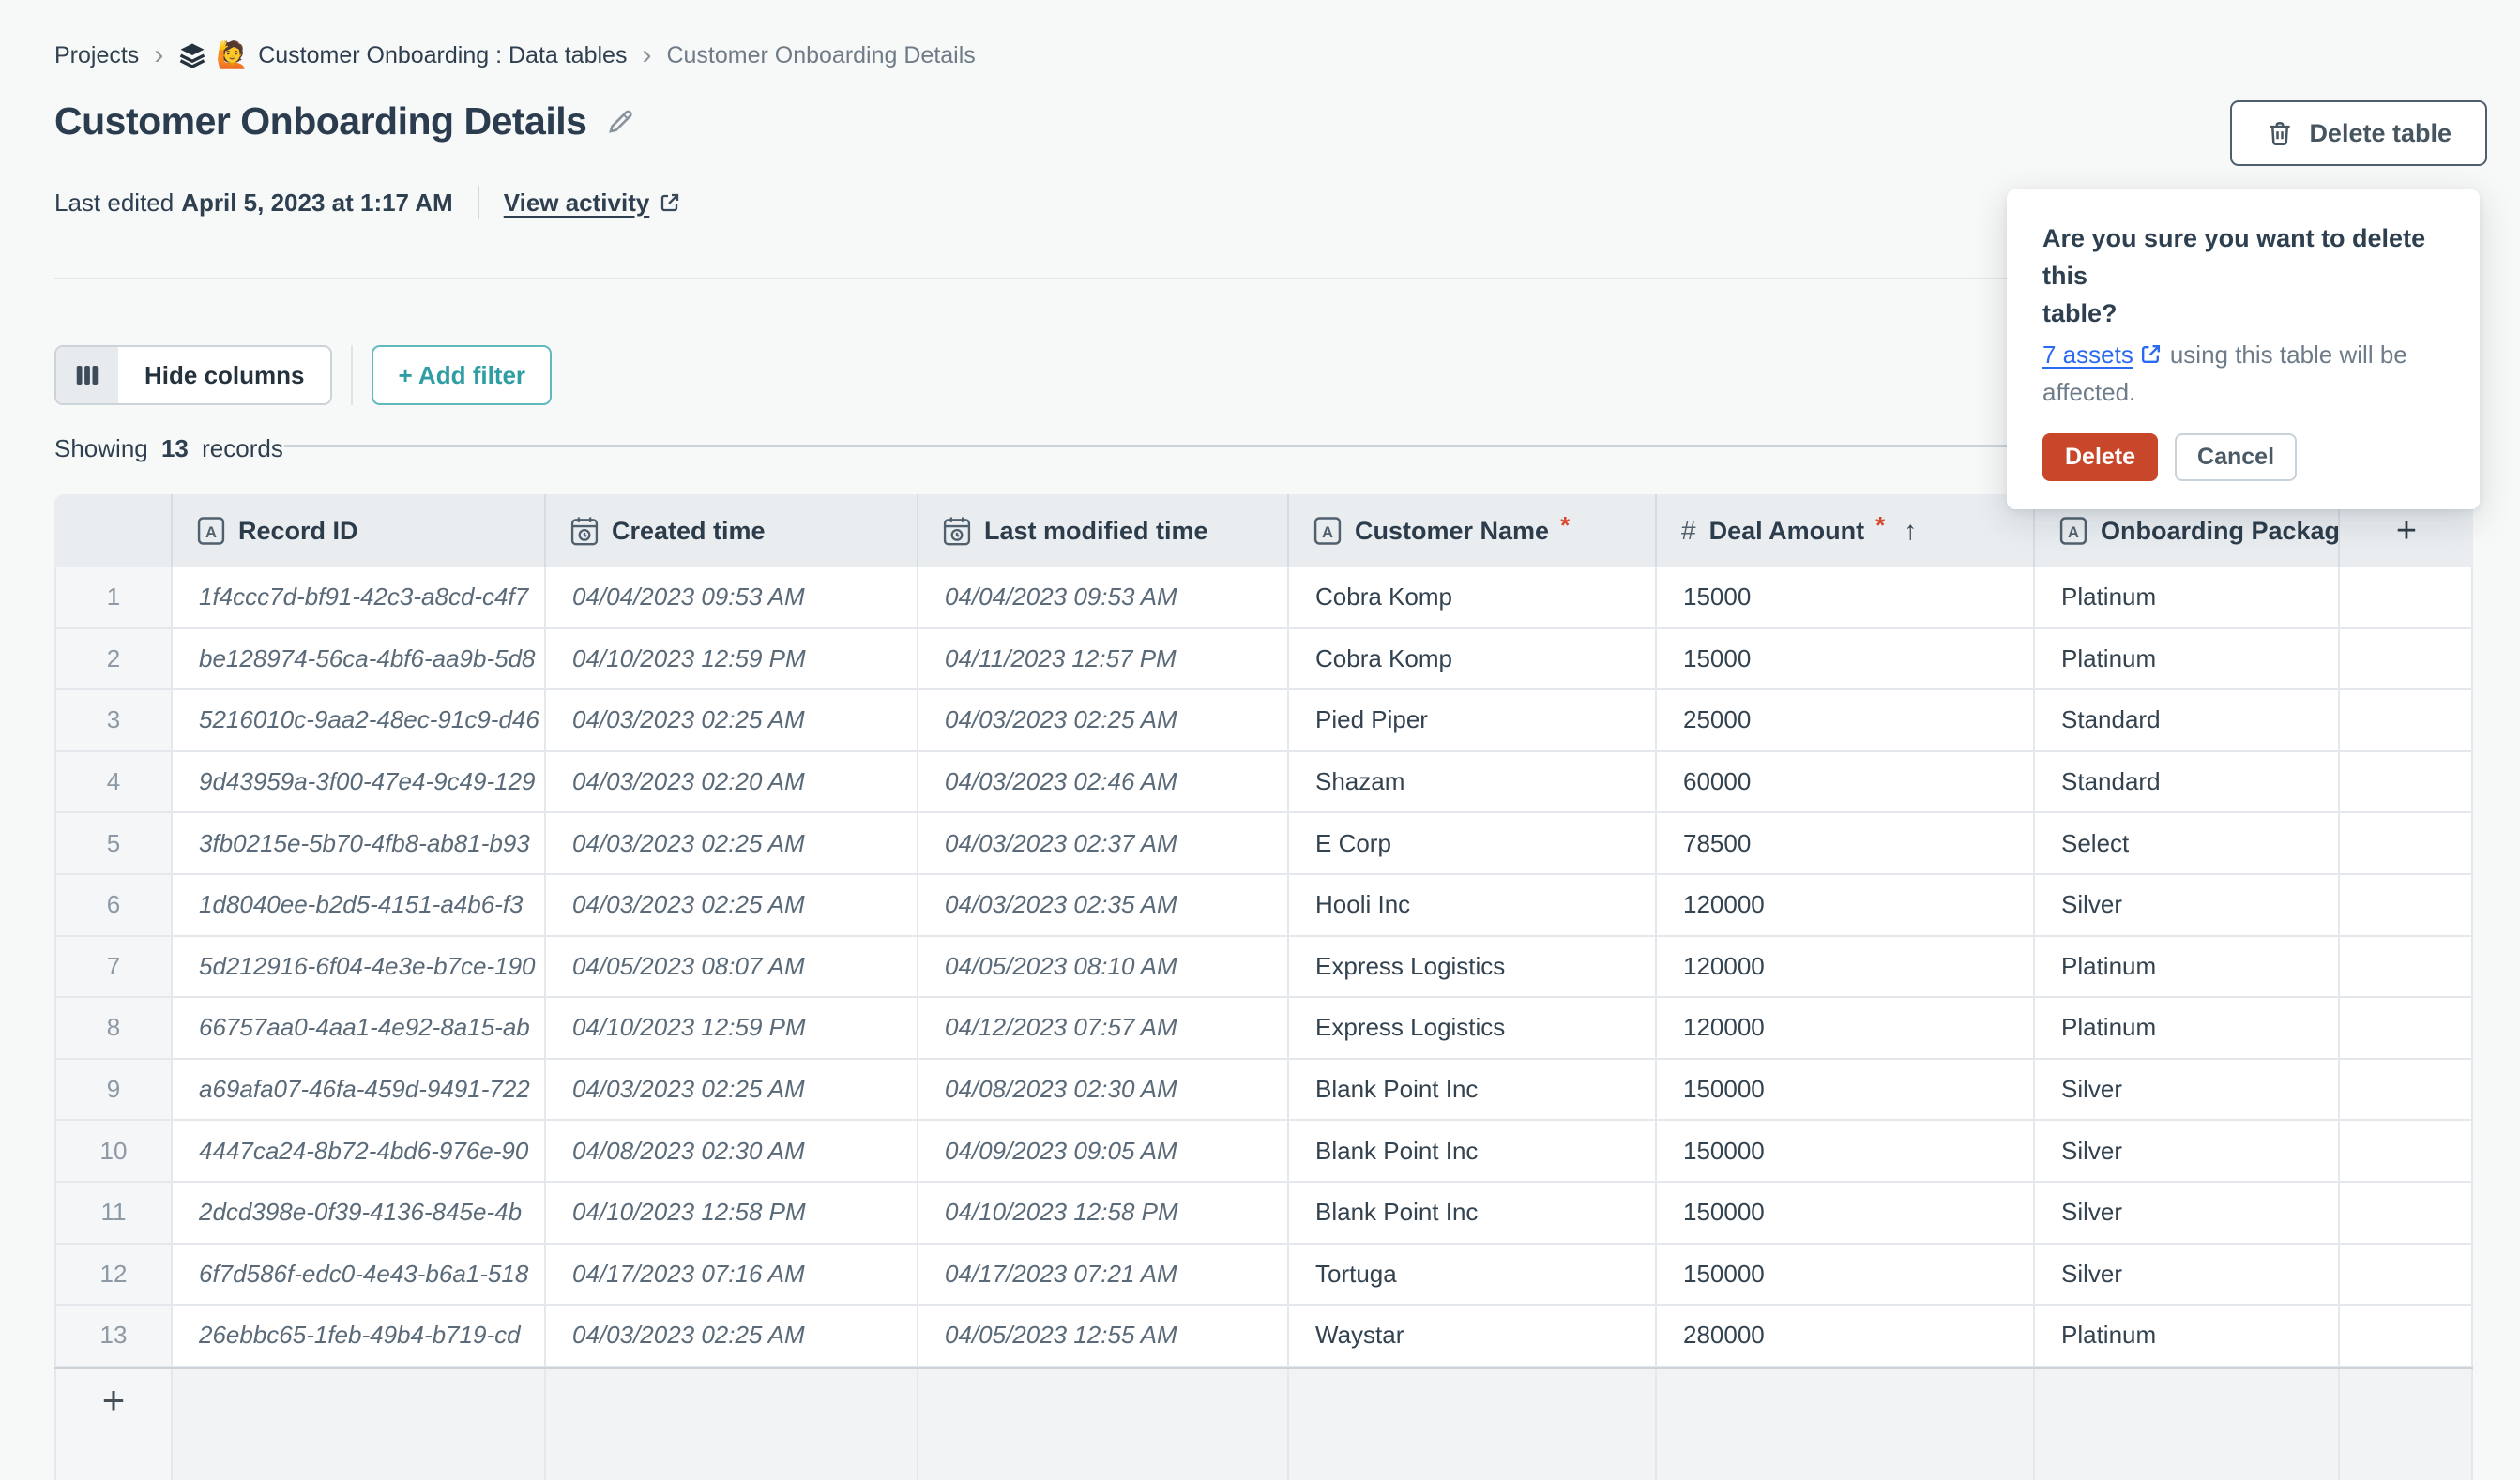 The width and height of the screenshot is (2520, 1480). I want to click on delete-table-button: Delete table, so click(2359, 133).